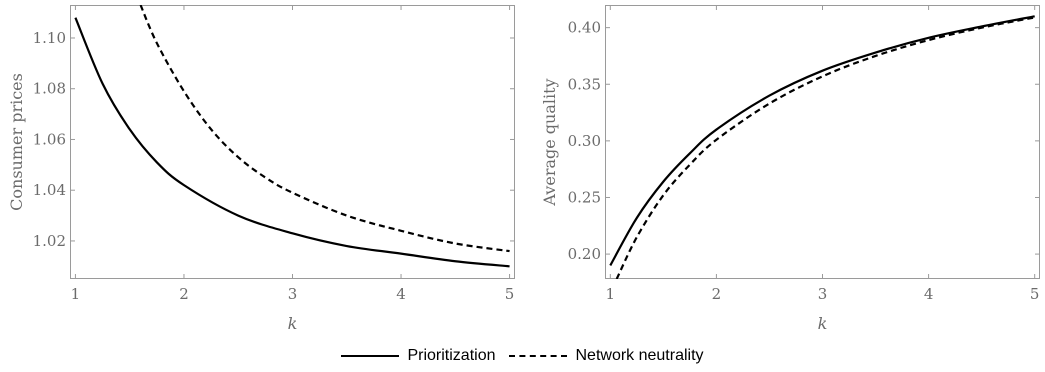 Image resolution: width=1045 pixels, height=372 pixels. What do you see at coordinates (584, 84) in the screenshot?
I see `y-tick-label: 0.35` at bounding box center [584, 84].